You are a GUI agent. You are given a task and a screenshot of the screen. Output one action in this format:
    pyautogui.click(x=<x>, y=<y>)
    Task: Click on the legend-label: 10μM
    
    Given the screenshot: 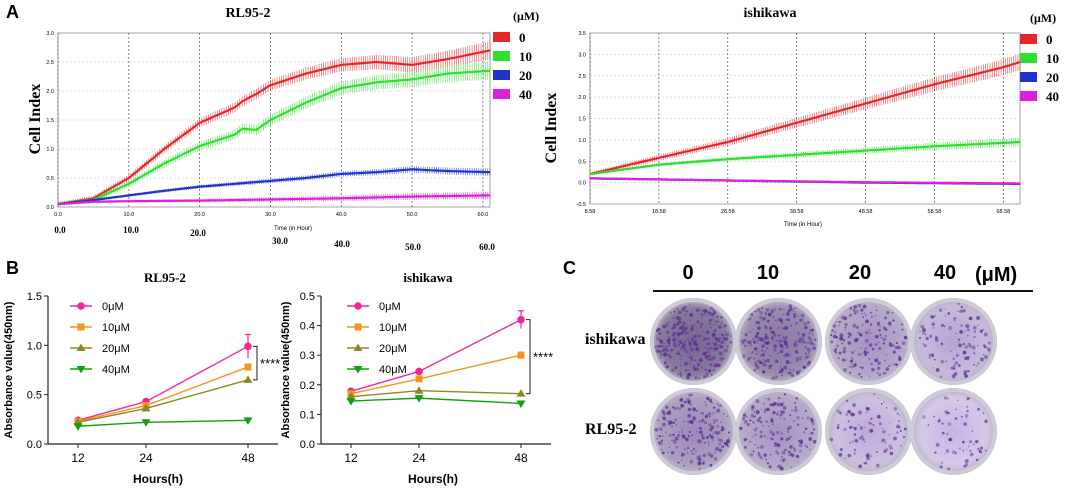 What is the action you would take?
    pyautogui.click(x=116, y=328)
    